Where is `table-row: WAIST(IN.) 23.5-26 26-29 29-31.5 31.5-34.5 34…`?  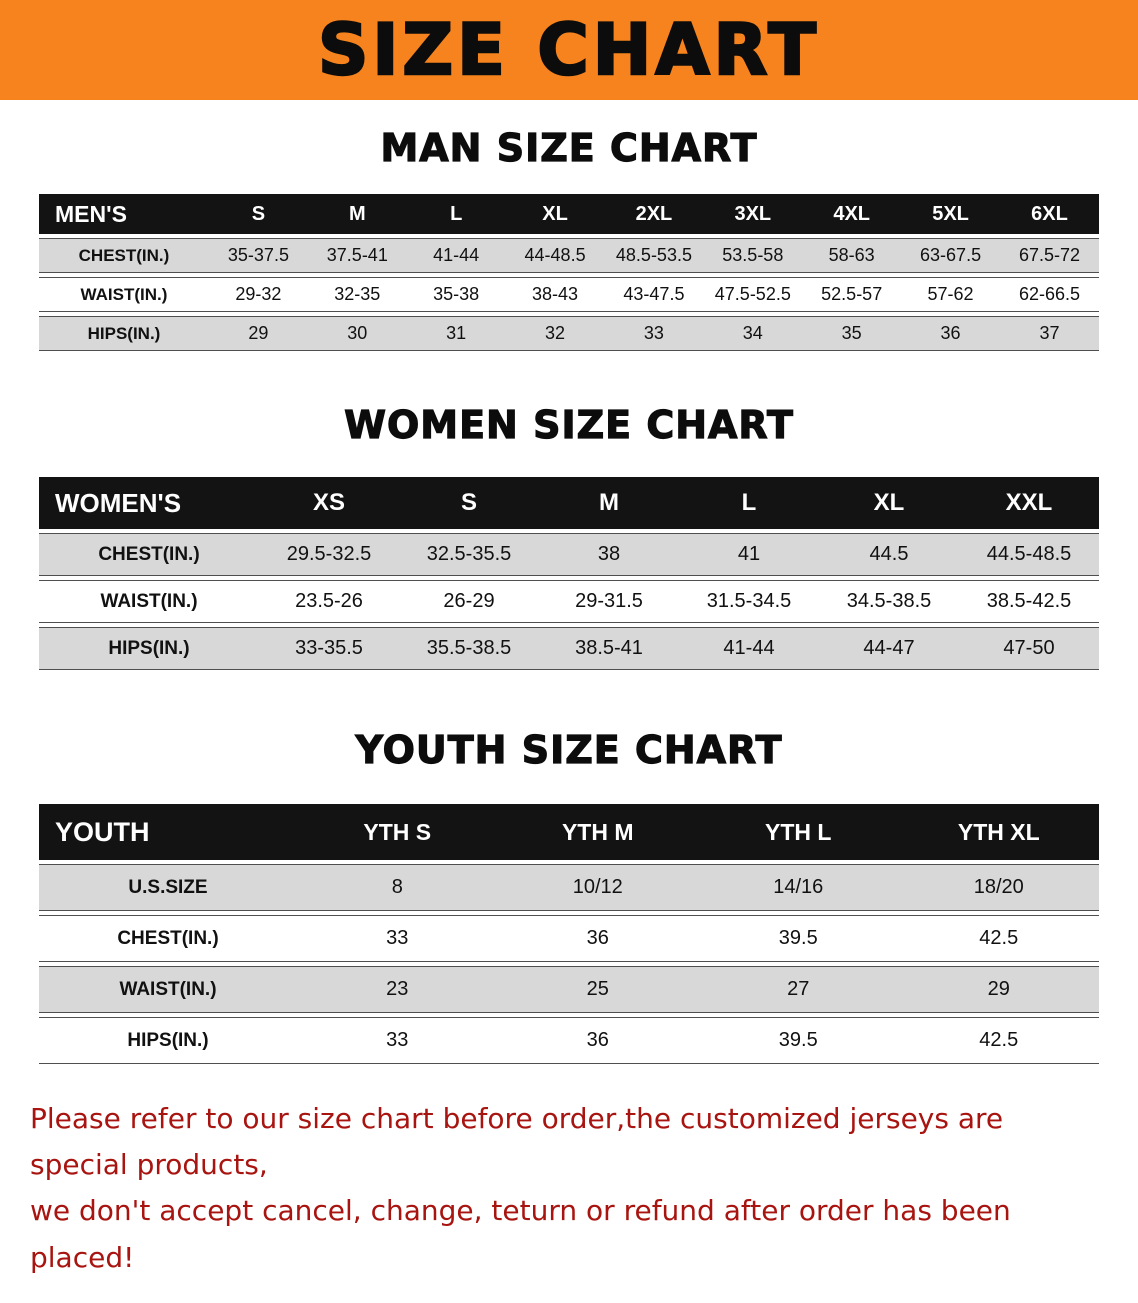
table-row: WAIST(IN.) 23.5-26 26-29 29-31.5 31.5-34.5 34… is located at coordinates (569, 601).